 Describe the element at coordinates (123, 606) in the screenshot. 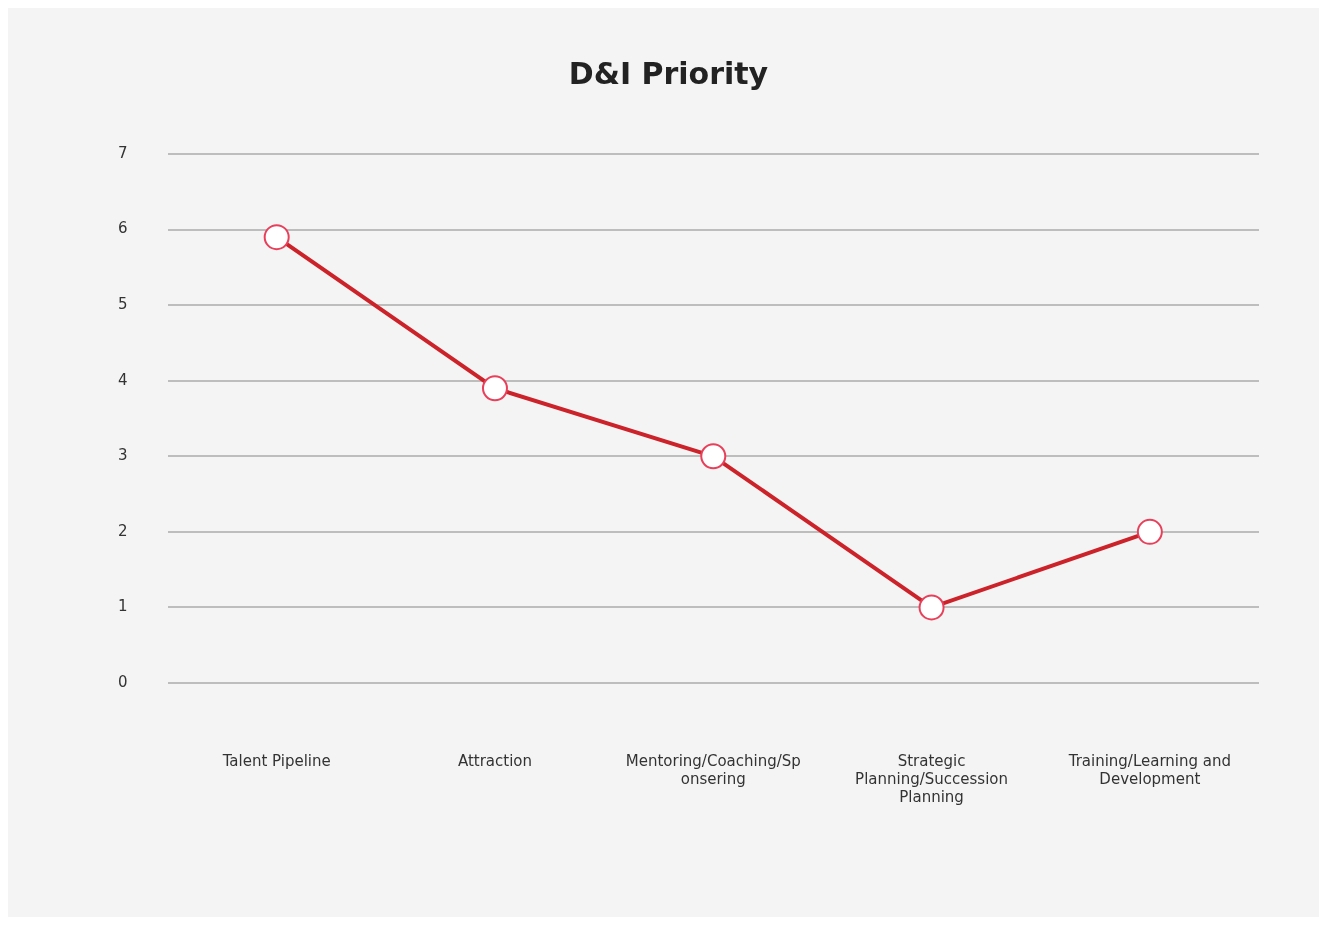

I see `y-tick-label: 1` at that location.